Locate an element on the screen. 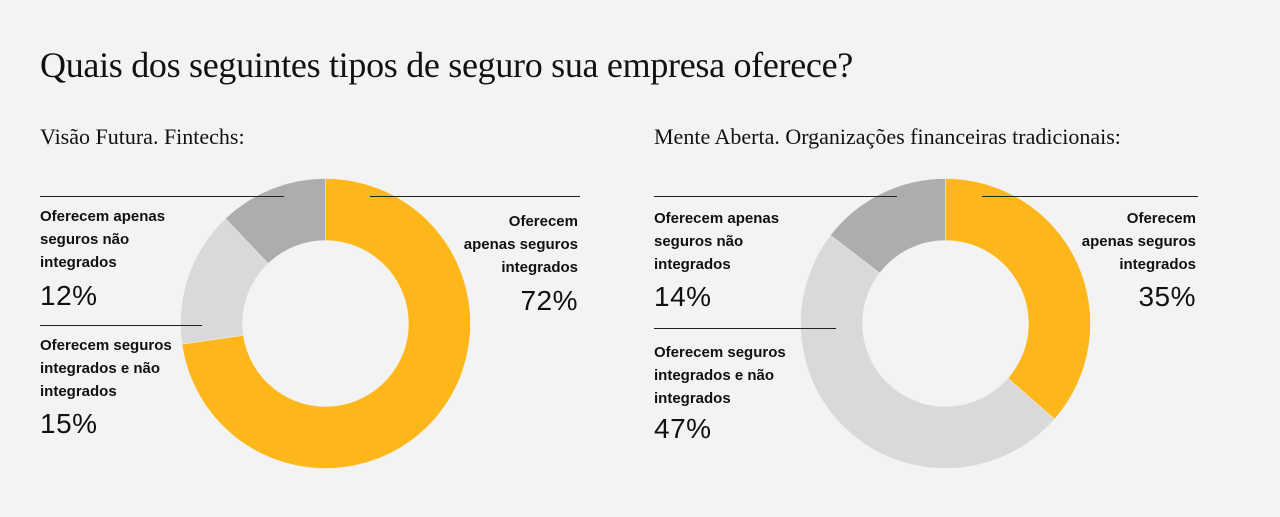  chart2-donut is located at coordinates (945, 323).